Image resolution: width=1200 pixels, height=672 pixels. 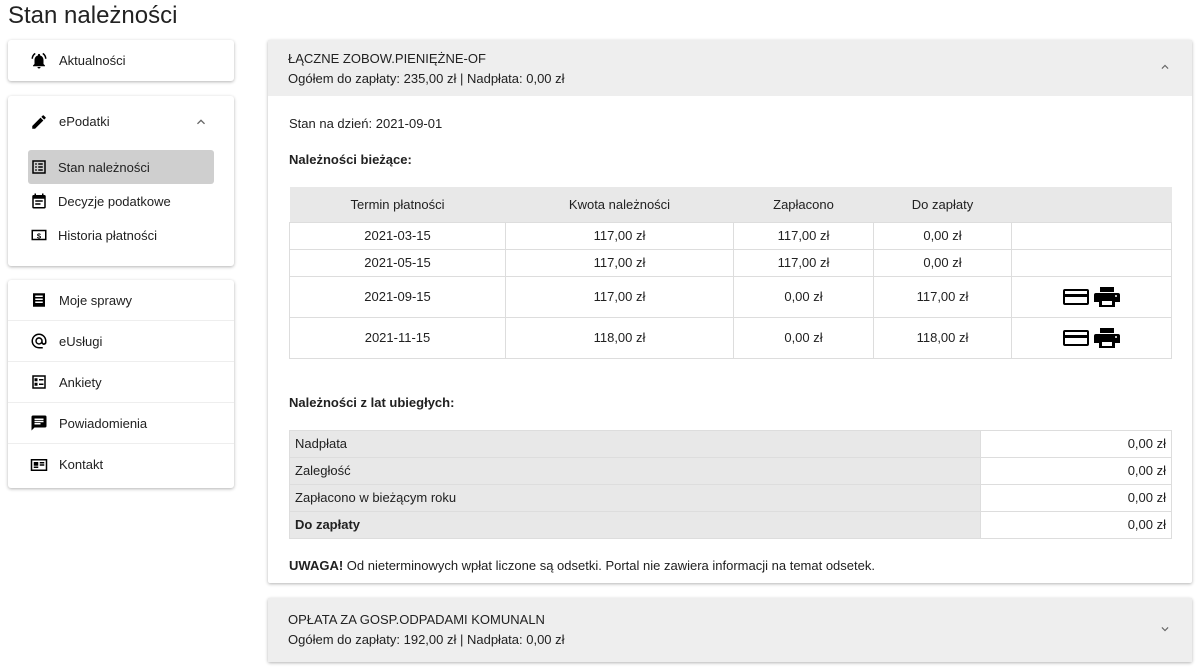 What do you see at coordinates (397, 296) in the screenshot?
I see `cell-date: 2021-09-15` at bounding box center [397, 296].